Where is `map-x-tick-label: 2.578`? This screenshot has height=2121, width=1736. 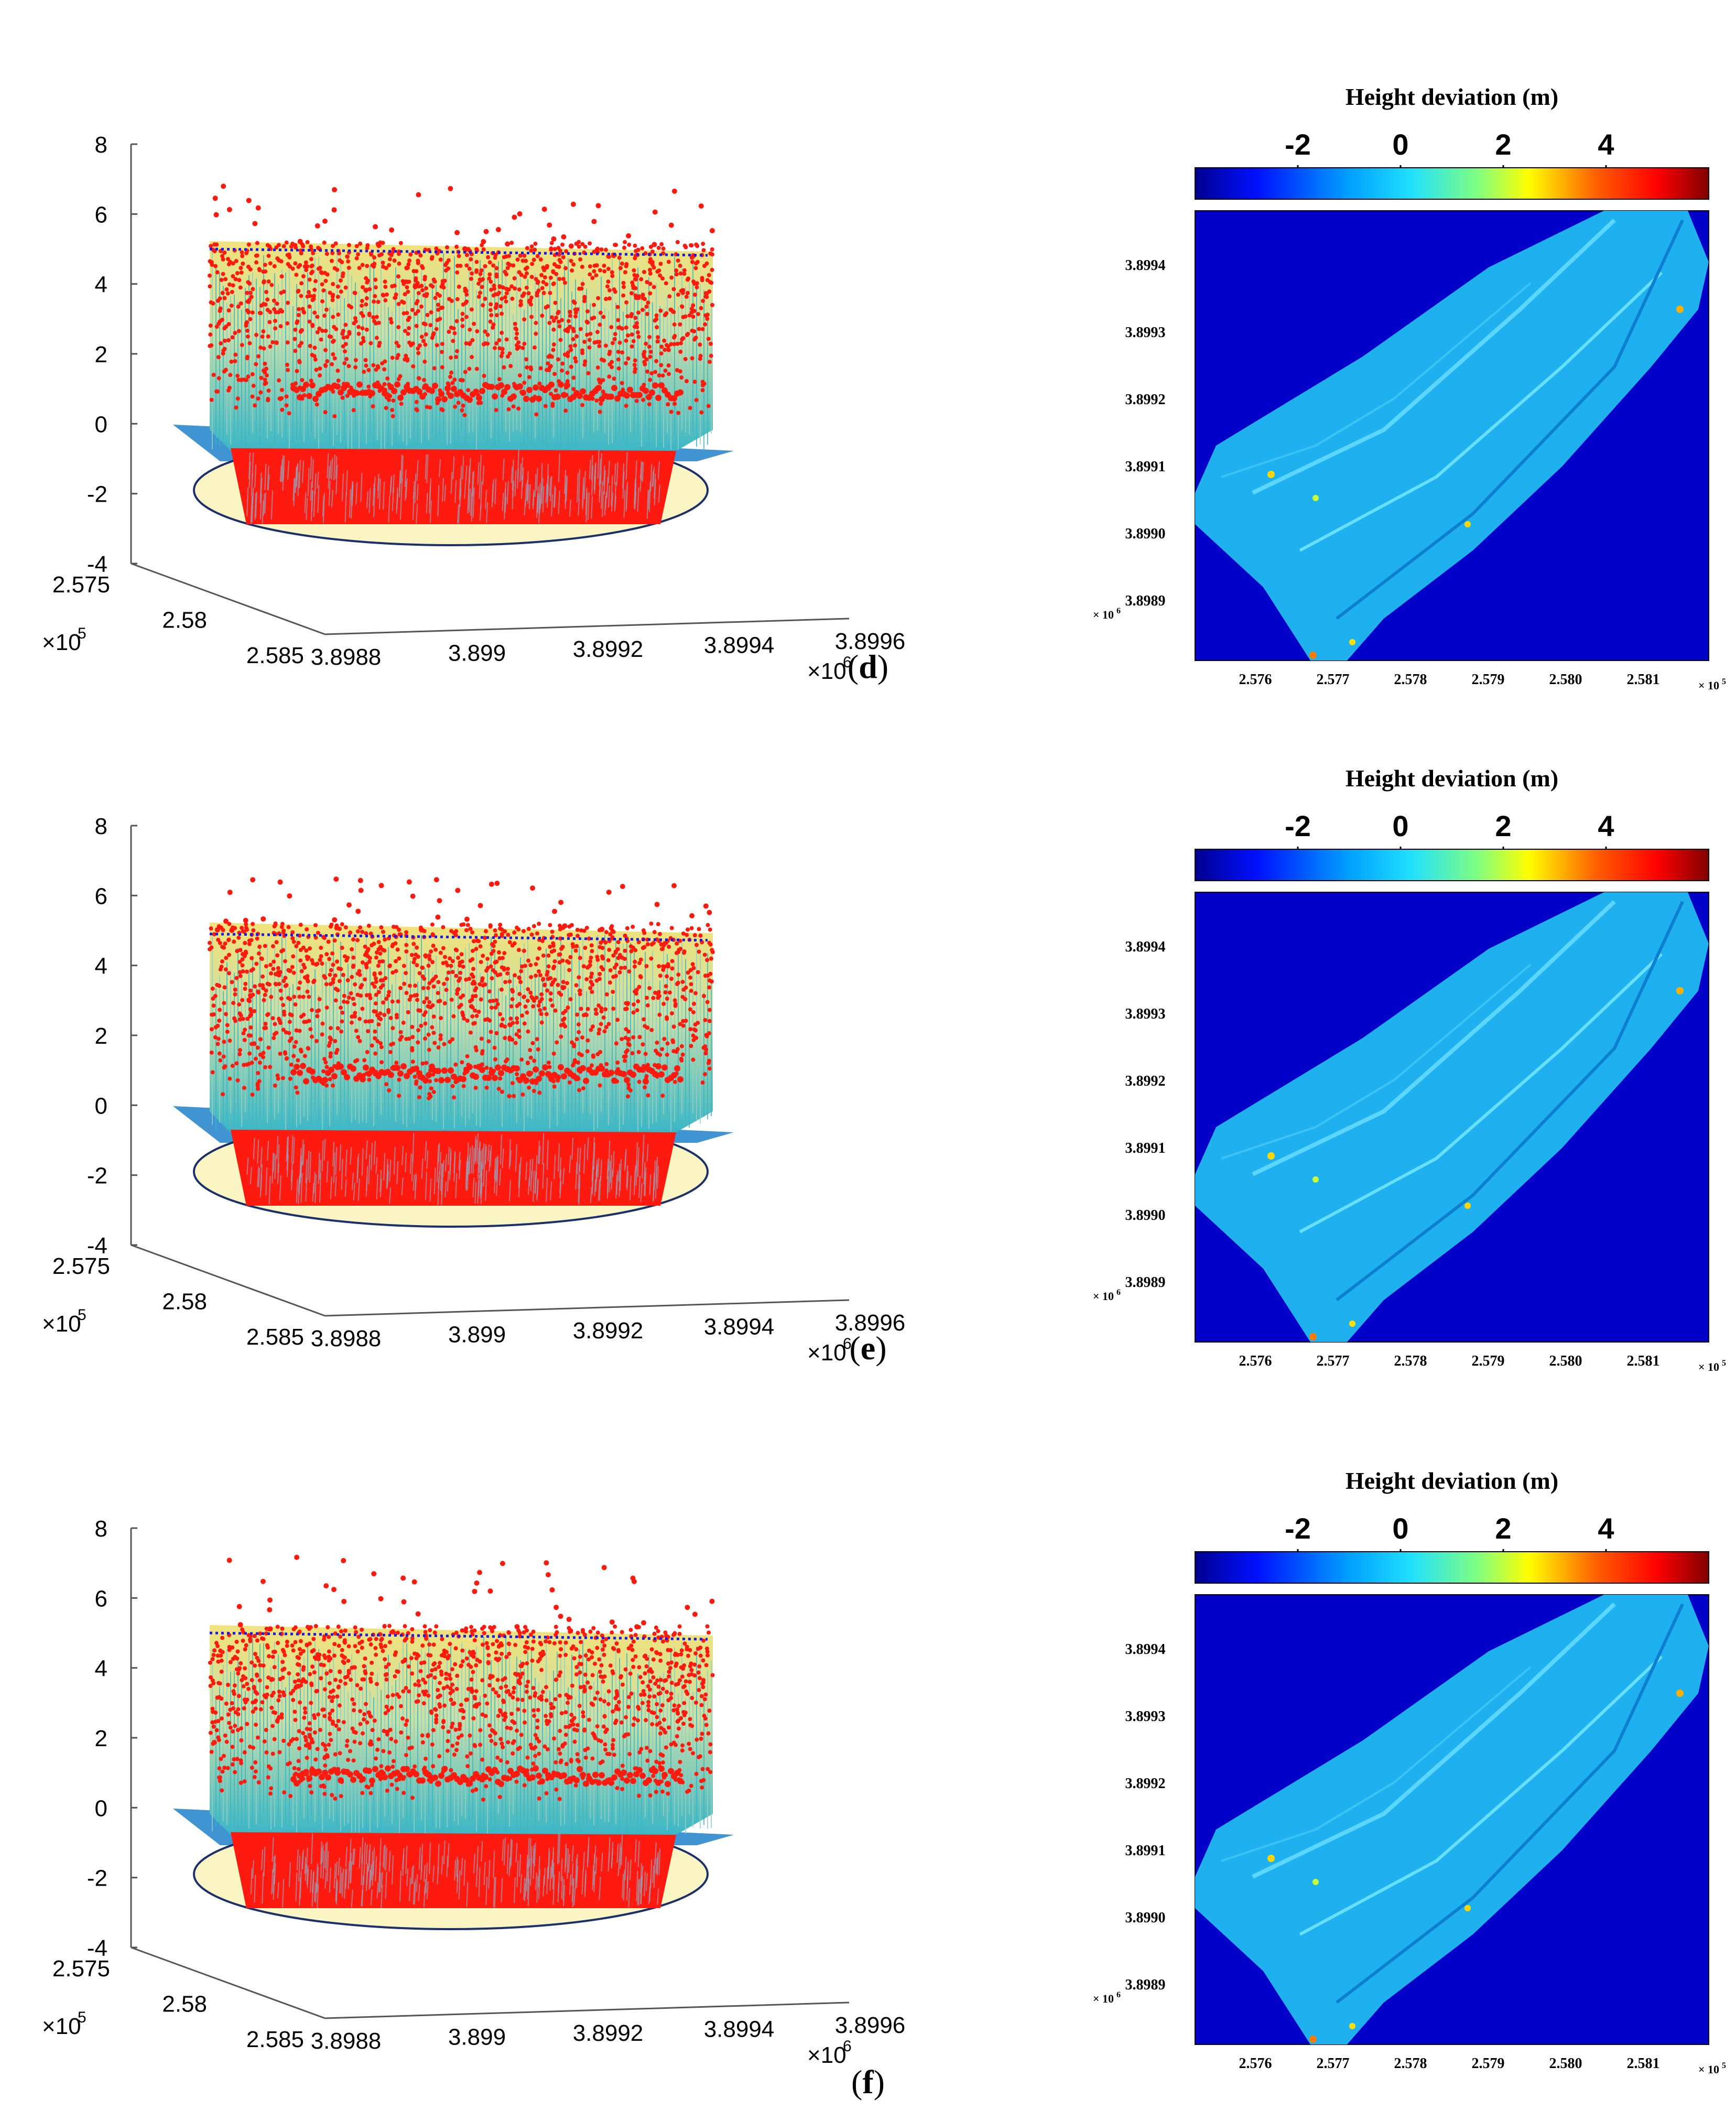
map-x-tick-label: 2.578 is located at coordinates (1410, 1361).